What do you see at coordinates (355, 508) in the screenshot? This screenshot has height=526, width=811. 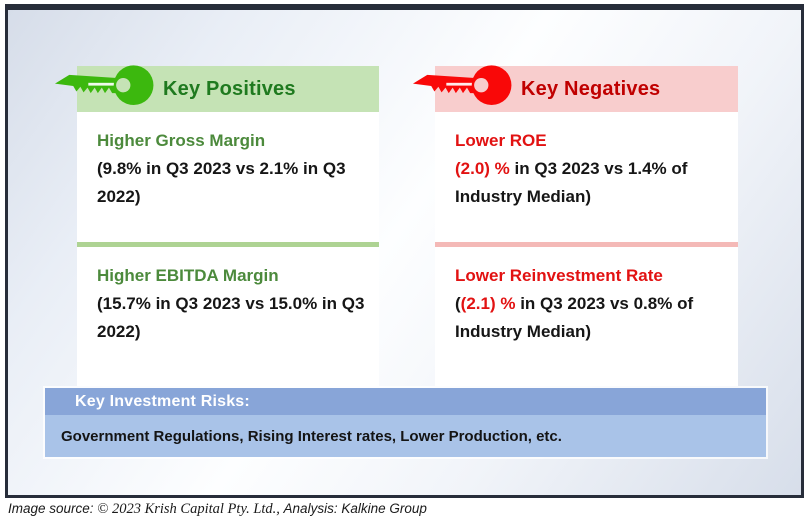 I see `caption-analysis: Analysis: Kalkine Group` at bounding box center [355, 508].